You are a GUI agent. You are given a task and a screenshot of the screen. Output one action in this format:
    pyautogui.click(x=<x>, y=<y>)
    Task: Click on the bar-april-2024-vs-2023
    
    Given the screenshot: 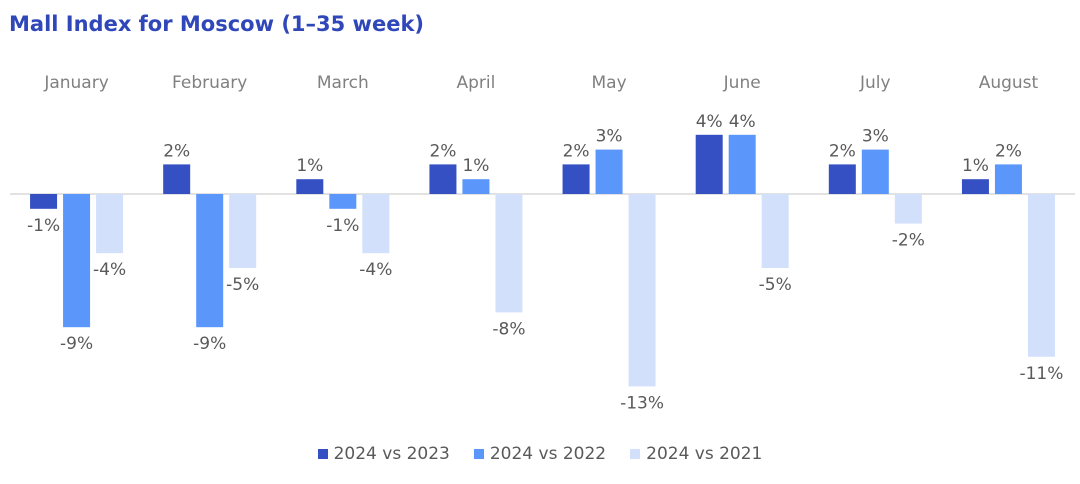 What is the action you would take?
    pyautogui.click(x=443, y=179)
    